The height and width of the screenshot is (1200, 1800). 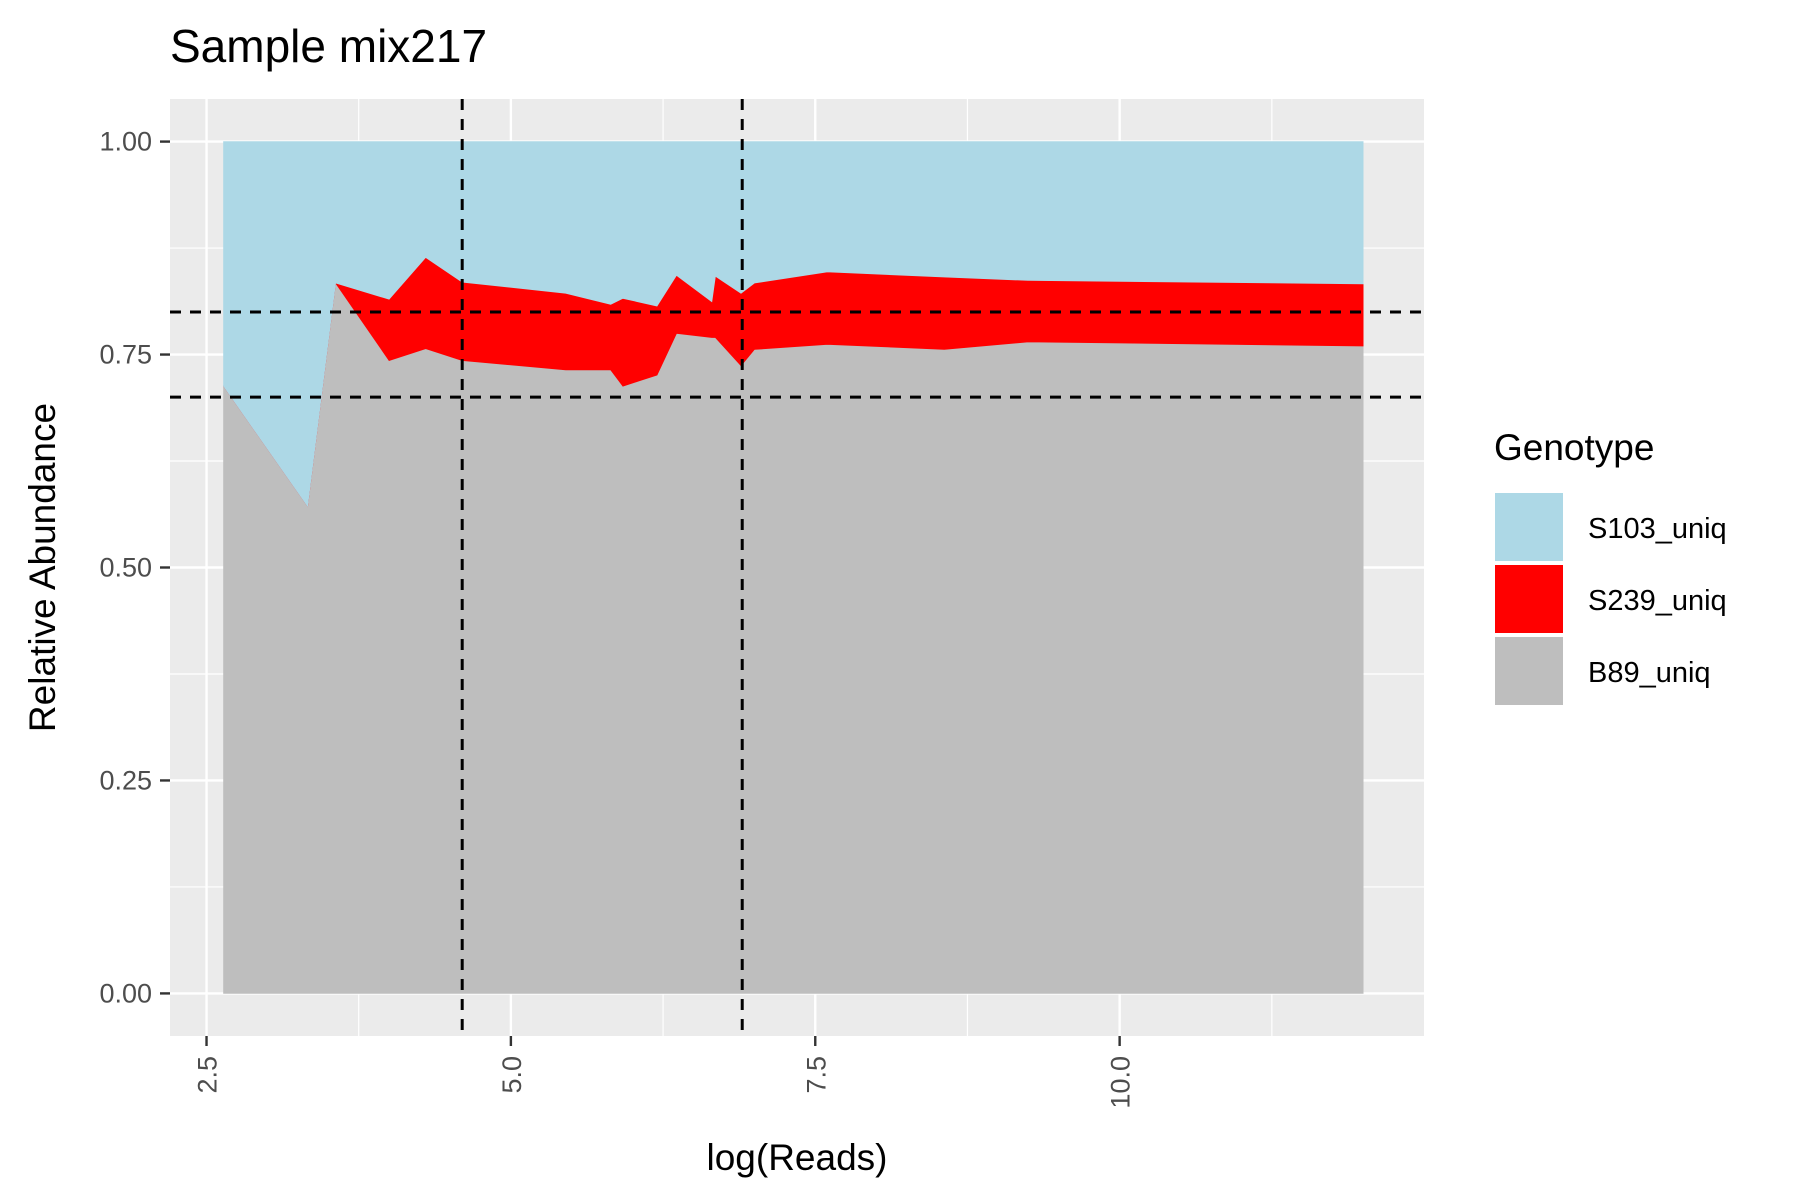 I want to click on x-axis: 2.5 5.0 7.5 10.0, so click(x=664, y=1072).